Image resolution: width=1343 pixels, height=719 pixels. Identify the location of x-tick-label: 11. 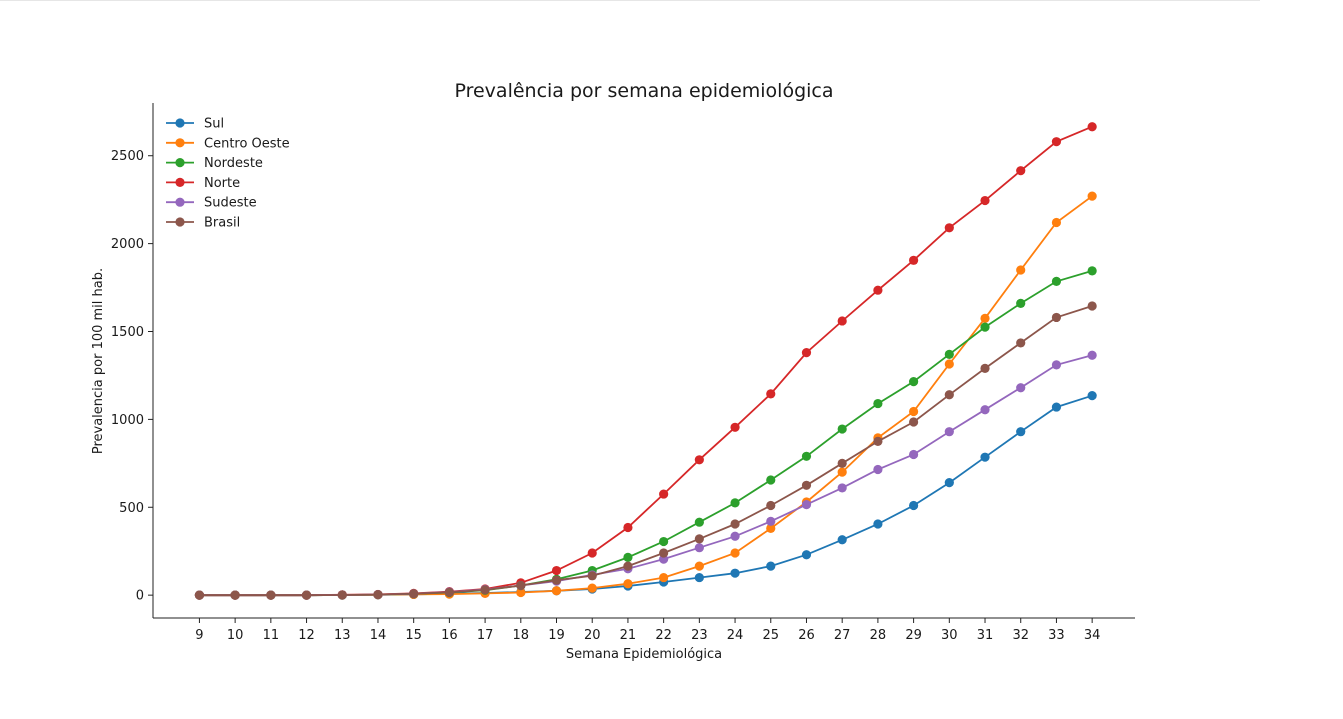
(271, 635).